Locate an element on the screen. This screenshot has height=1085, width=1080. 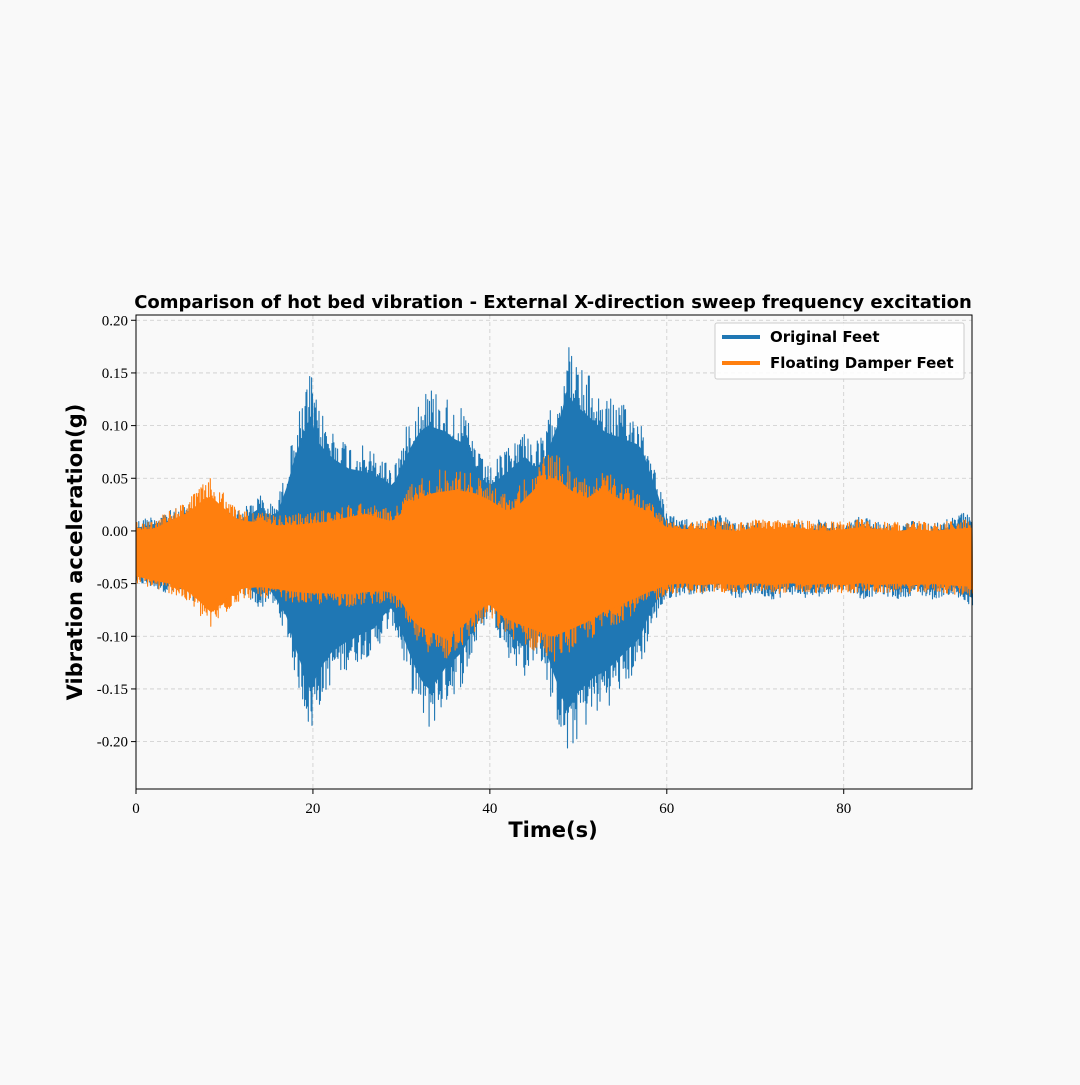
y-tick-label-6: -0.10 is located at coordinates (112, 637).